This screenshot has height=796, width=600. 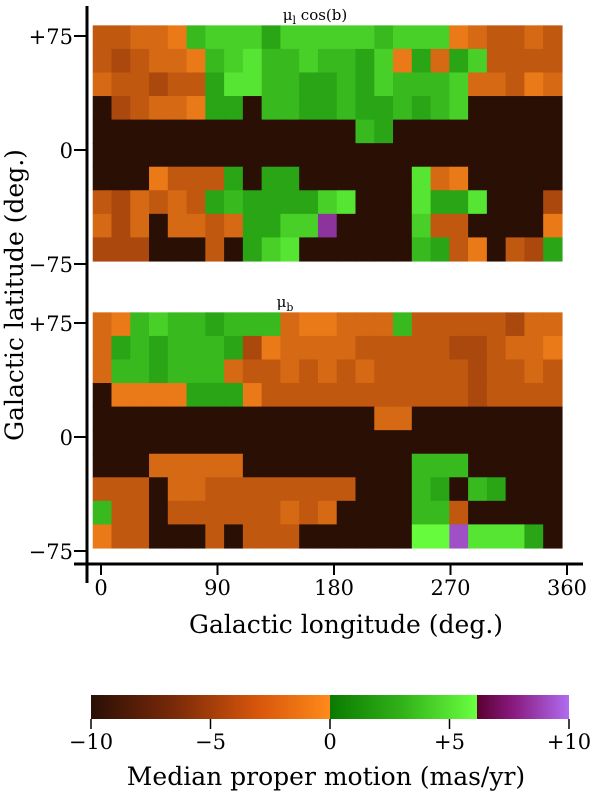 What do you see at coordinates (384, 225) in the screenshot?
I see `heatmap-cell-mu-l-cos-b-r8-c15` at bounding box center [384, 225].